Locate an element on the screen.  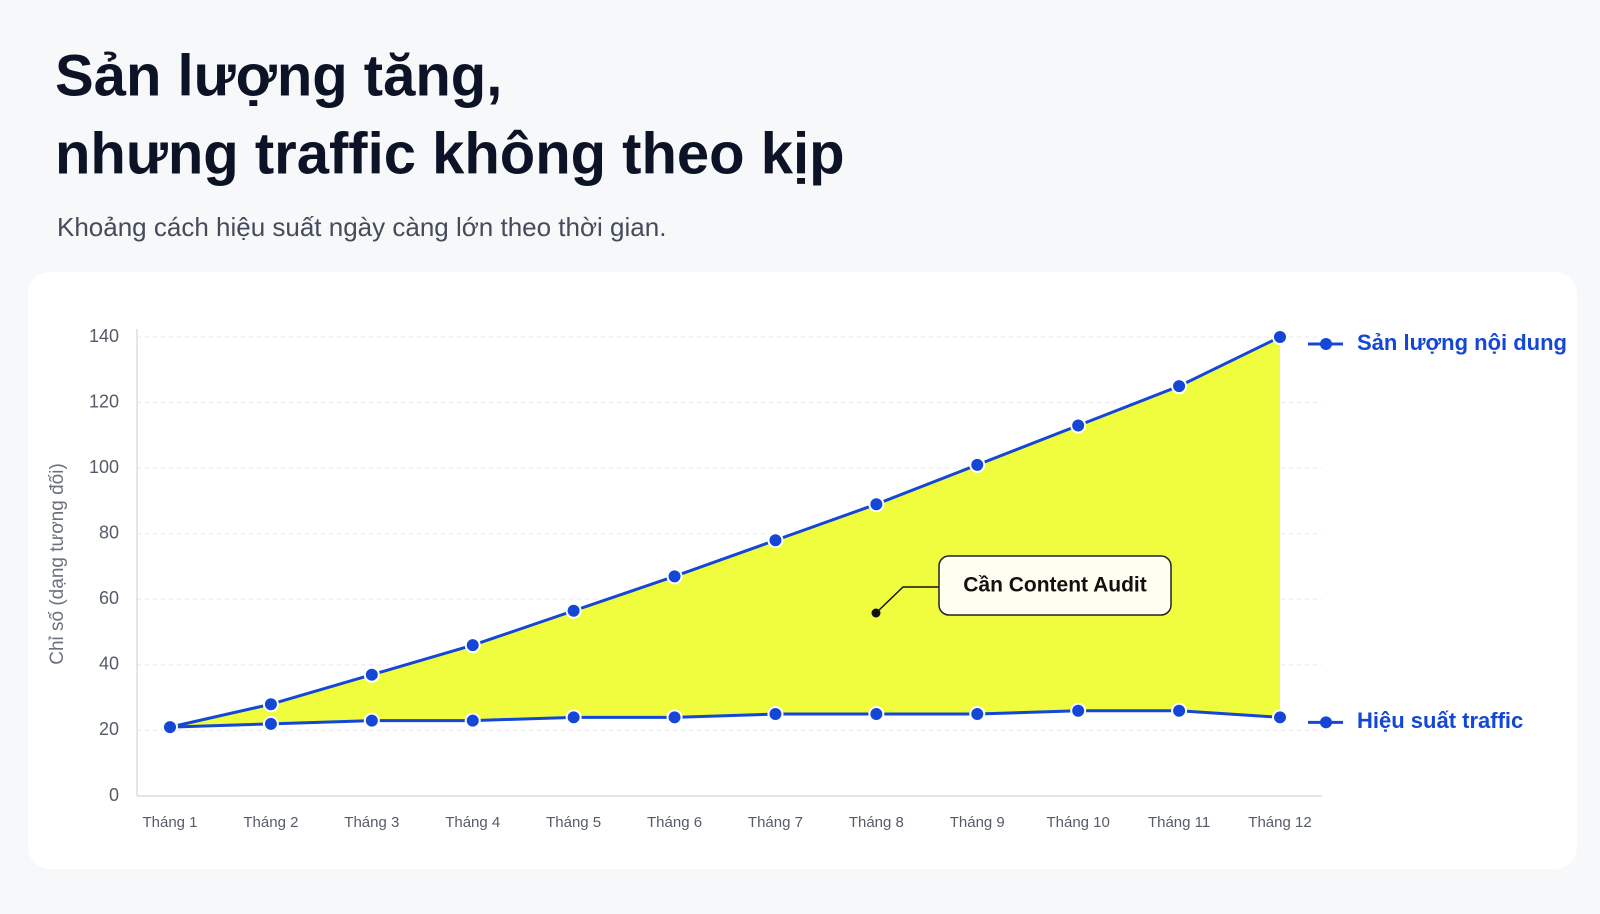
x-tick-label: Tháng 4 is located at coordinates (472, 822).